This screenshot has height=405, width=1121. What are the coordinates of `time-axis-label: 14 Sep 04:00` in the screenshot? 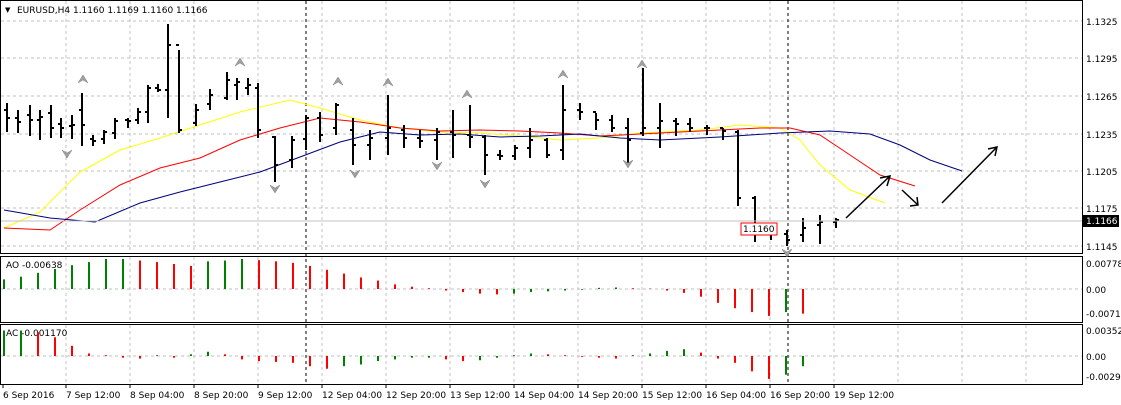 It's located at (544, 396).